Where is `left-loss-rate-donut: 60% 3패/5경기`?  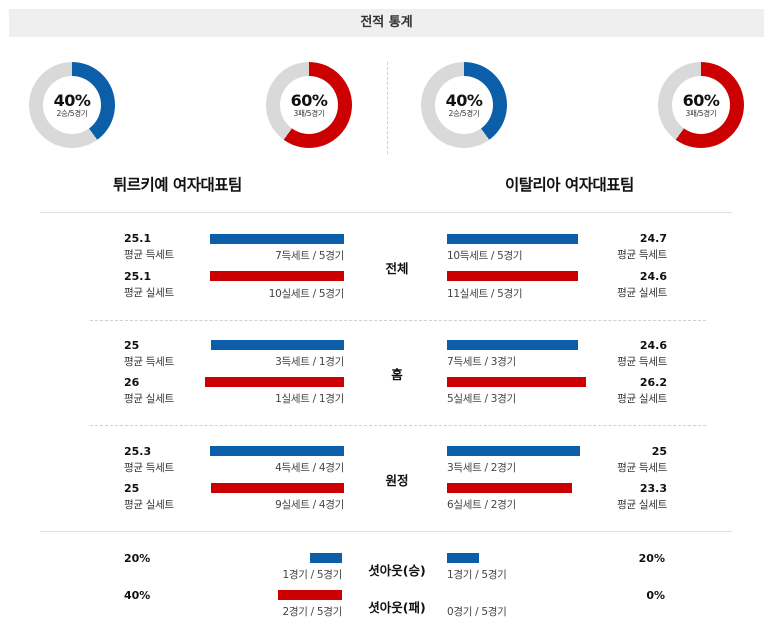 left-loss-rate-donut: 60% 3패/5경기 is located at coordinates (309, 105).